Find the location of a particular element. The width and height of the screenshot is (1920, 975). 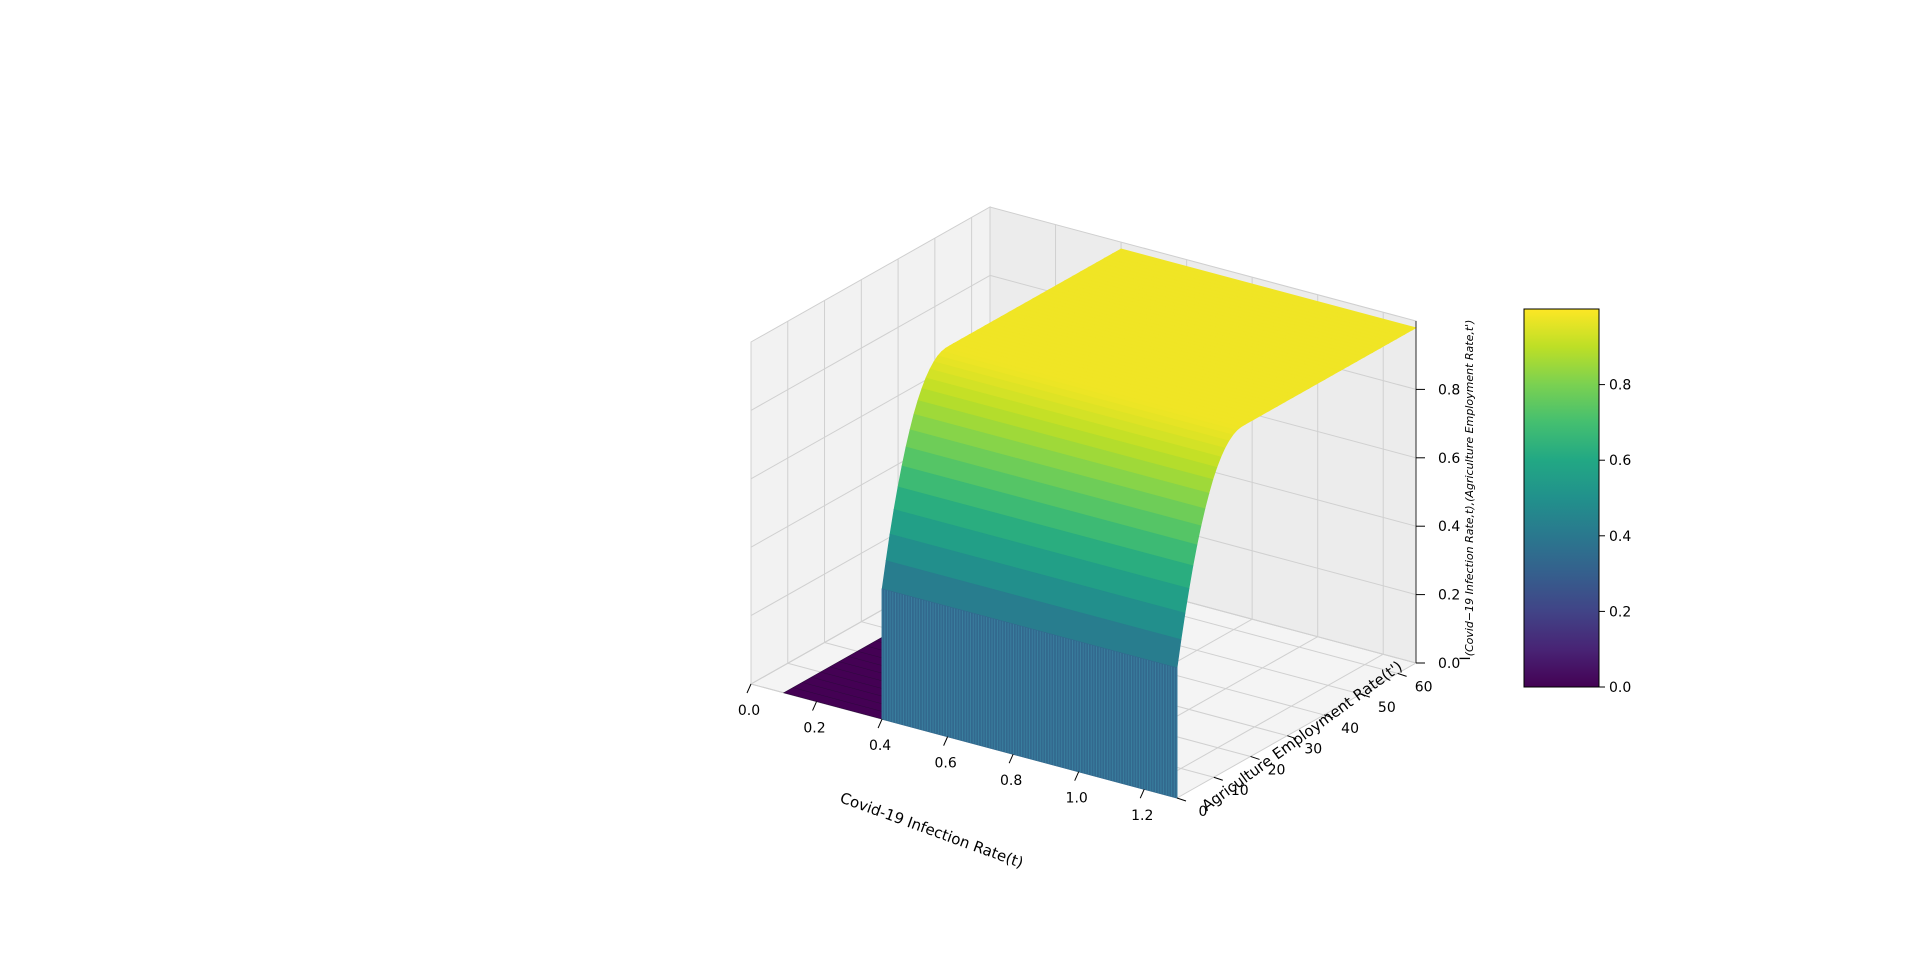

z-tick-label: 0.6 is located at coordinates (1449, 459).